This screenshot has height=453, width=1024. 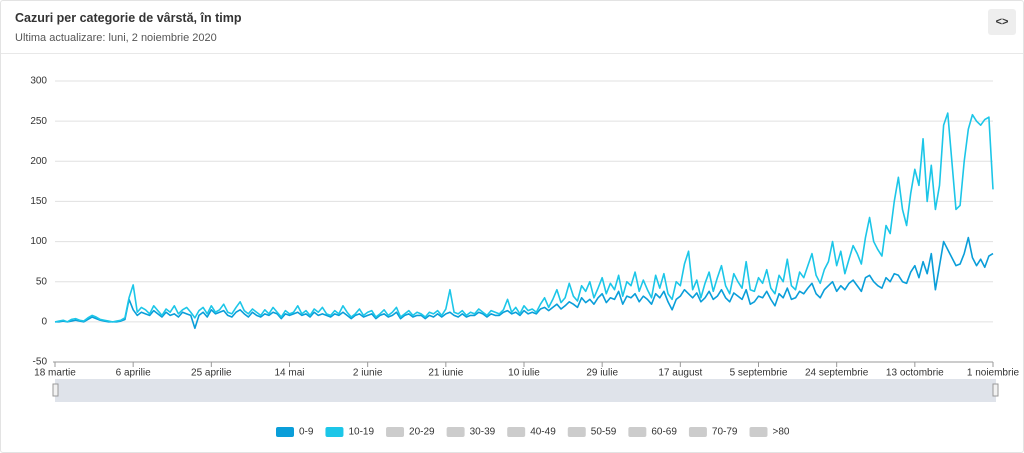 I want to click on legend-item: 40-49, so click(x=531, y=432).